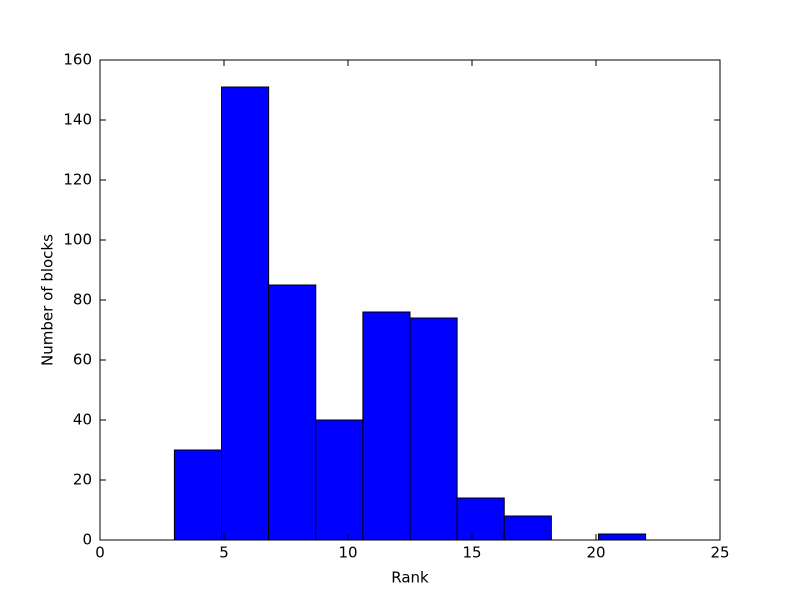 The image size is (800, 600). I want to click on y-tick-label: 100, so click(77, 240).